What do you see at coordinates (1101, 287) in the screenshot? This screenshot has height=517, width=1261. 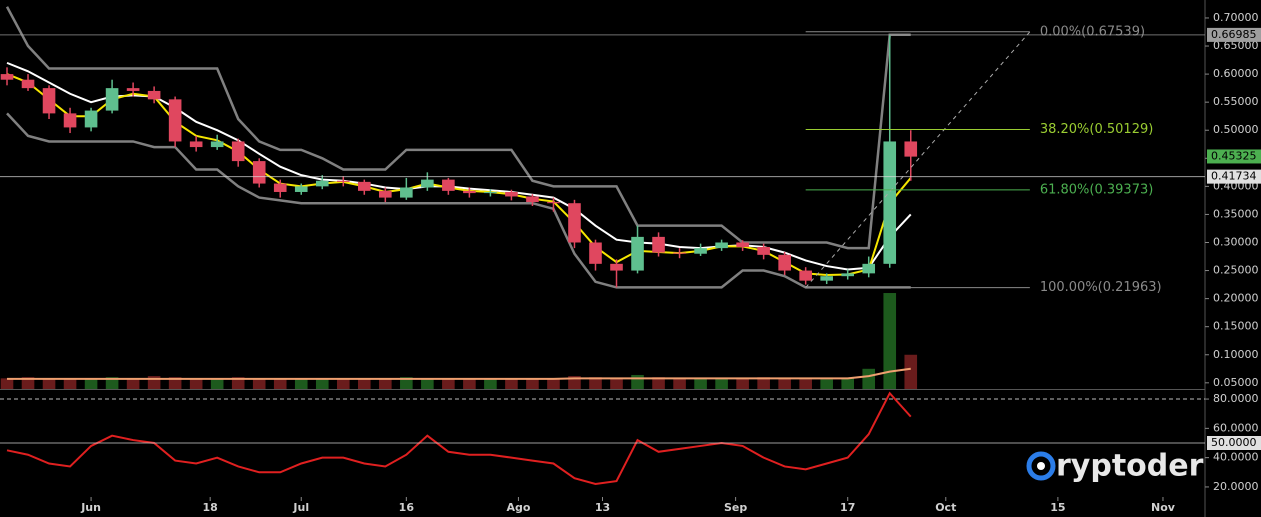 I see `fib-label: 100.00%(0.21963)` at bounding box center [1101, 287].